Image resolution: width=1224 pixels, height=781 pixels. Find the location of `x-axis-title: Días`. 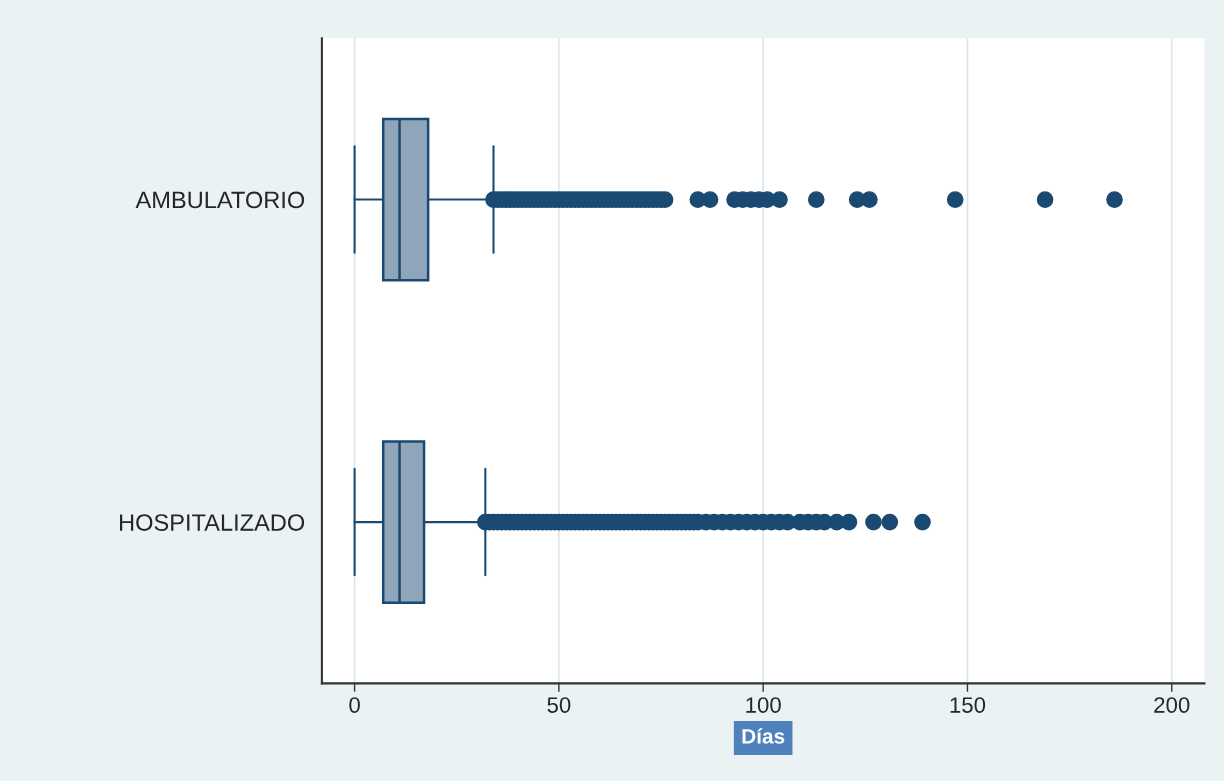

x-axis-title: Días is located at coordinates (763, 736).